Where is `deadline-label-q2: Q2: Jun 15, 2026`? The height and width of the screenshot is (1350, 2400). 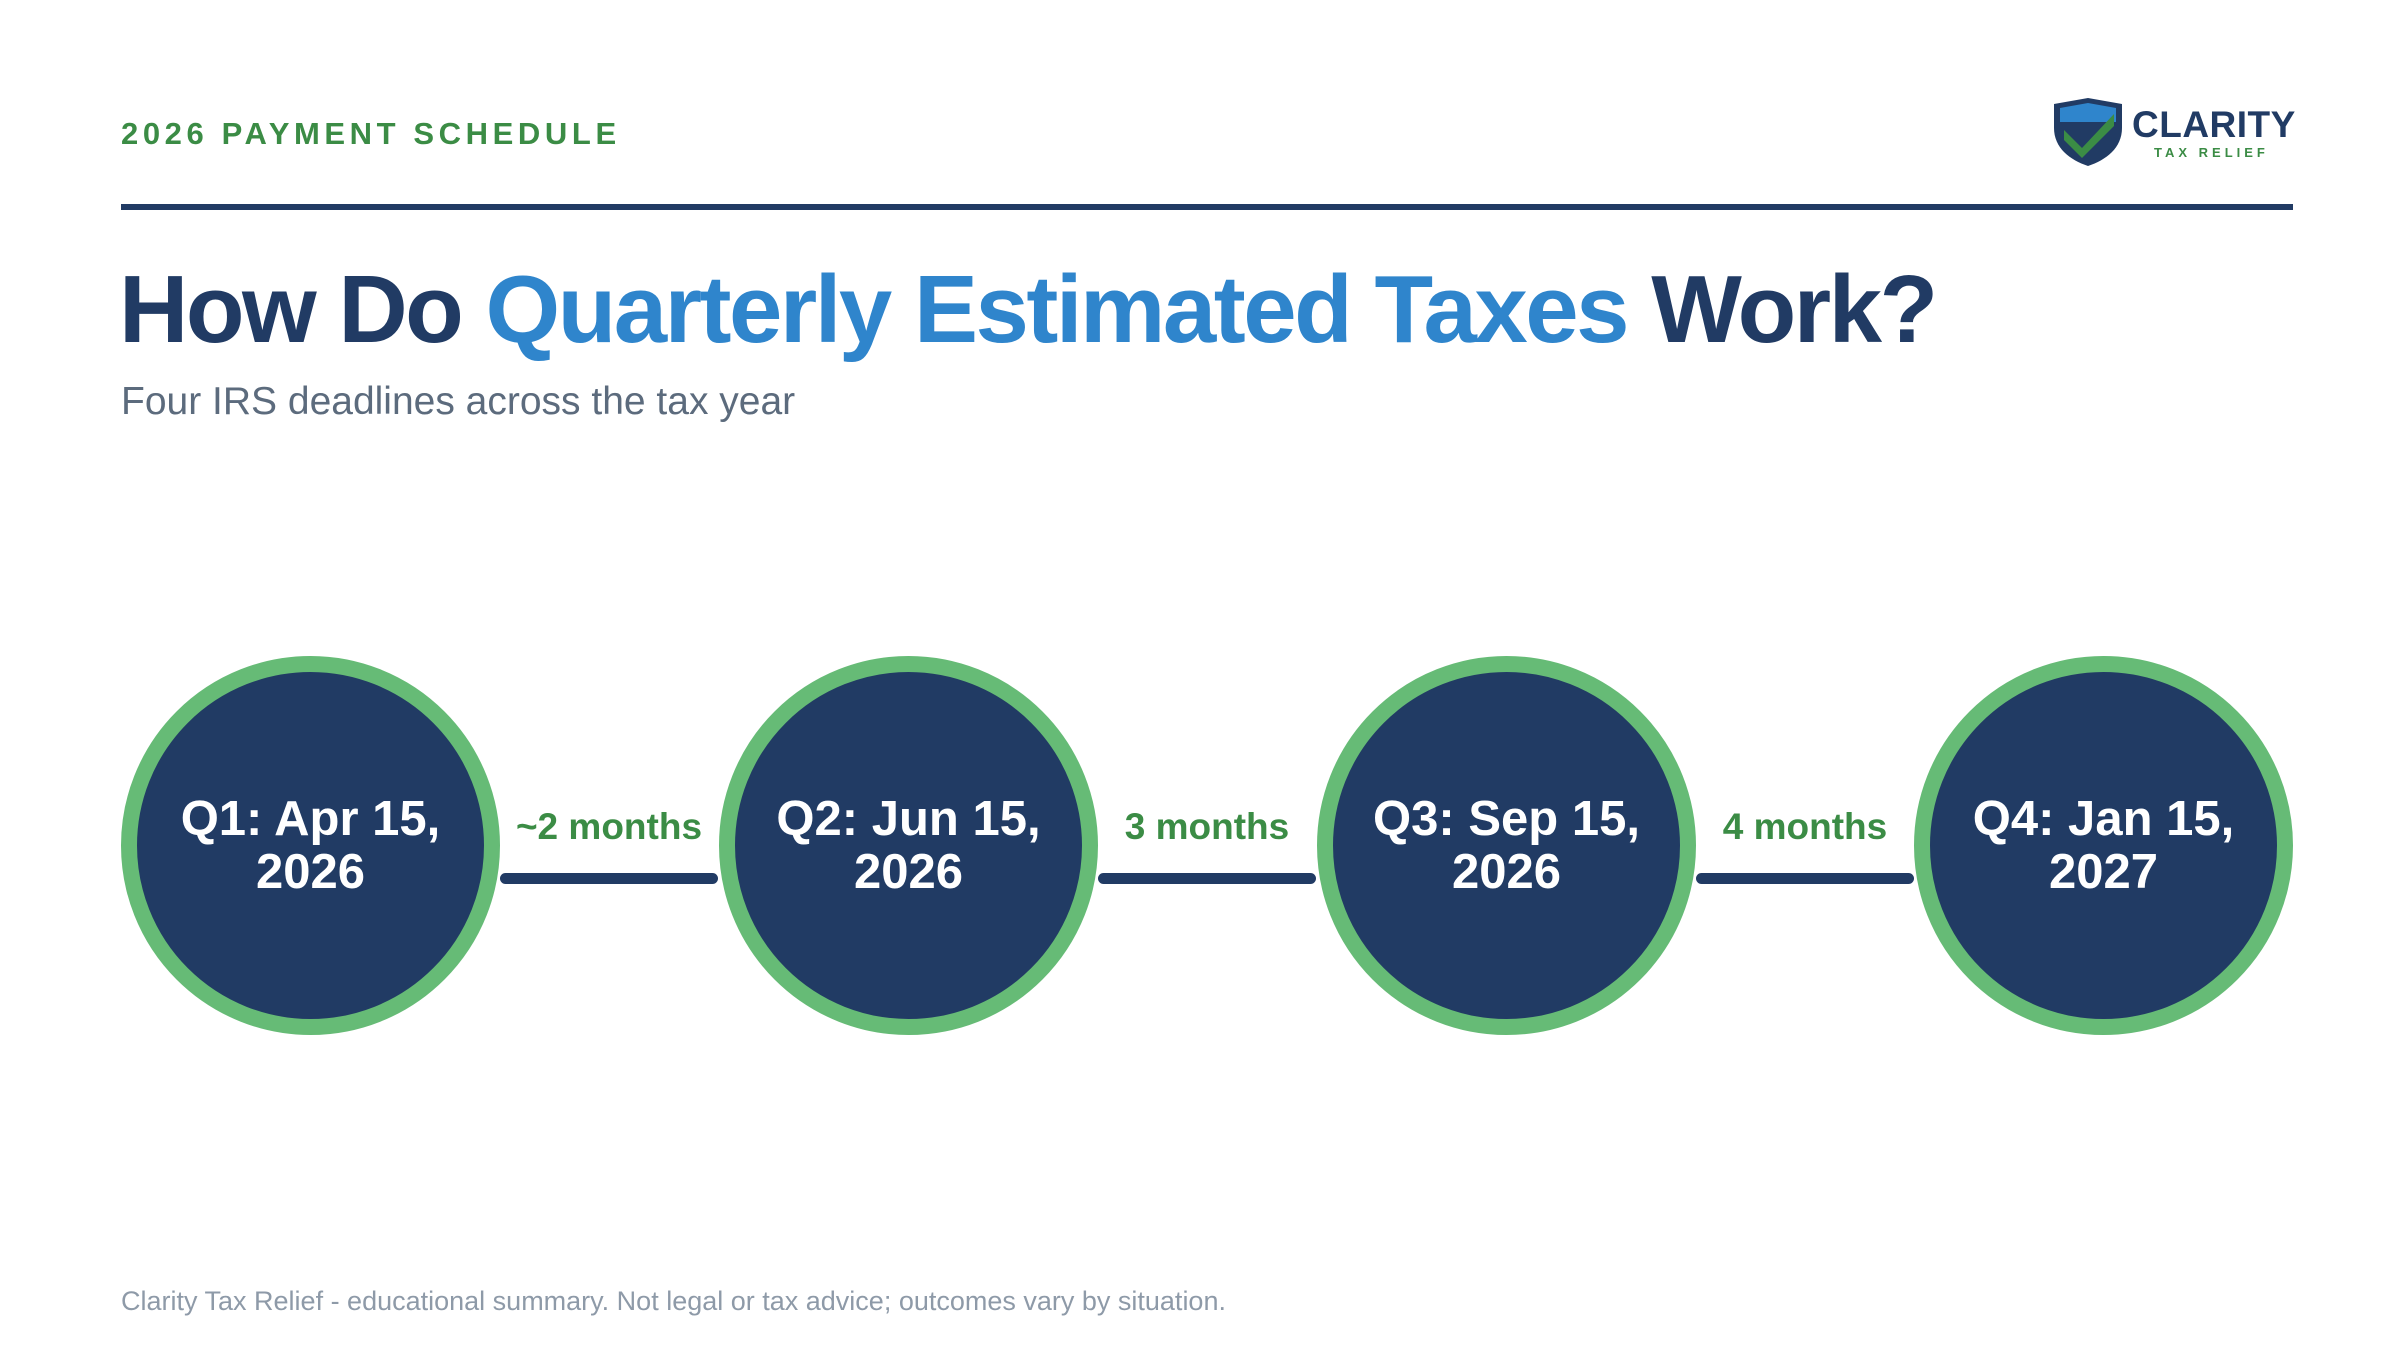
deadline-label-q2: Q2: Jun 15, 2026 is located at coordinates (908, 845).